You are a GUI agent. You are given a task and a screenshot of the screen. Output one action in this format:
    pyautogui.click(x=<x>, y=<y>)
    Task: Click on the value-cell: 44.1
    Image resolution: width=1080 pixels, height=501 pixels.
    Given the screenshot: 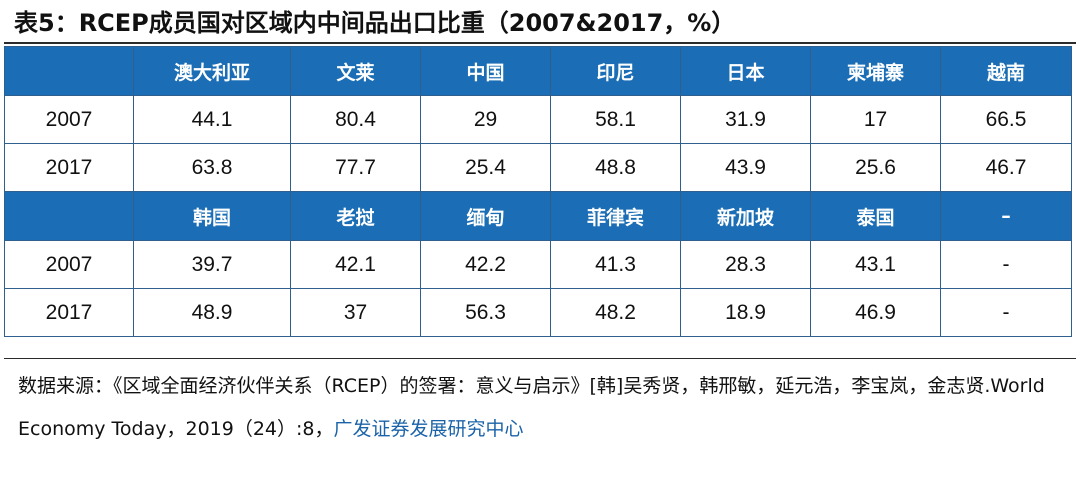 What is the action you would take?
    pyautogui.click(x=212, y=119)
    